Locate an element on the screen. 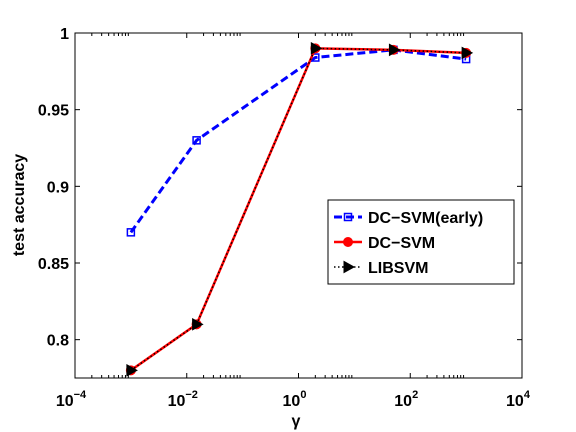 The image size is (576, 432). legend-entry: LIBSVM is located at coordinates (381, 268).